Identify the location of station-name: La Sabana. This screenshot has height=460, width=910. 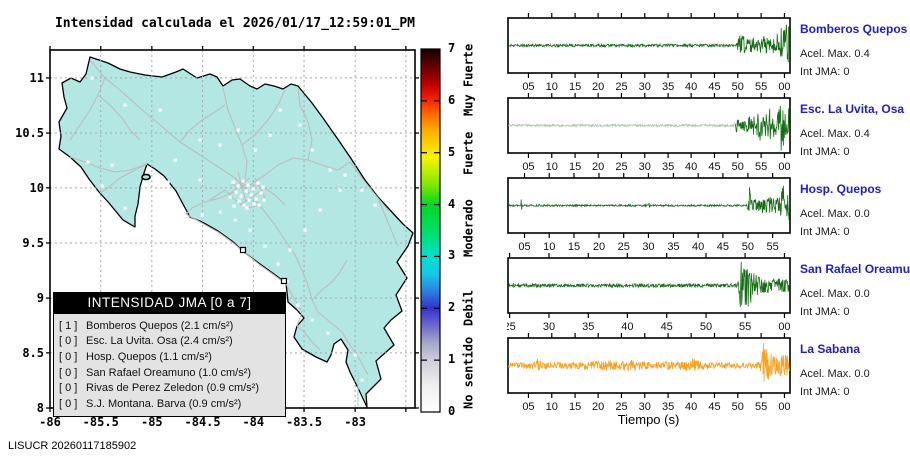
(830, 349).